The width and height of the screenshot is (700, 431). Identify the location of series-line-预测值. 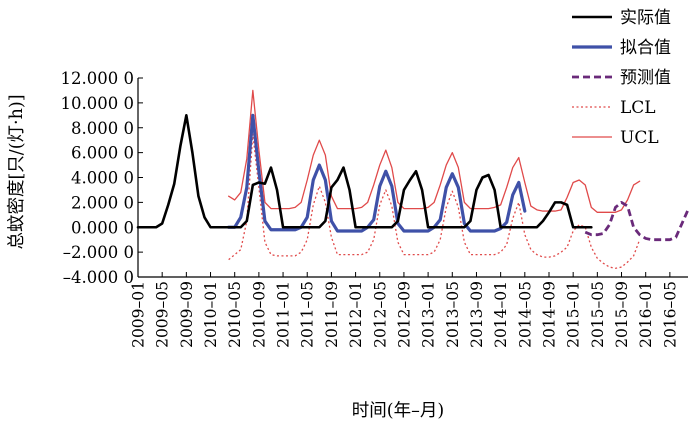
(637, 221).